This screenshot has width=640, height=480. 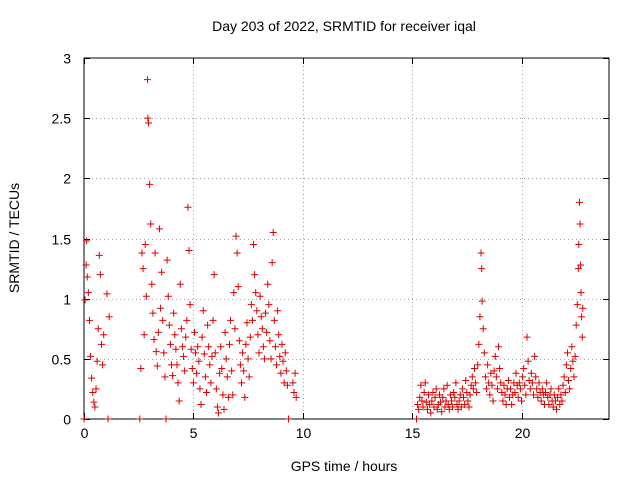 I want to click on x-tick-label: 5, so click(x=194, y=433).